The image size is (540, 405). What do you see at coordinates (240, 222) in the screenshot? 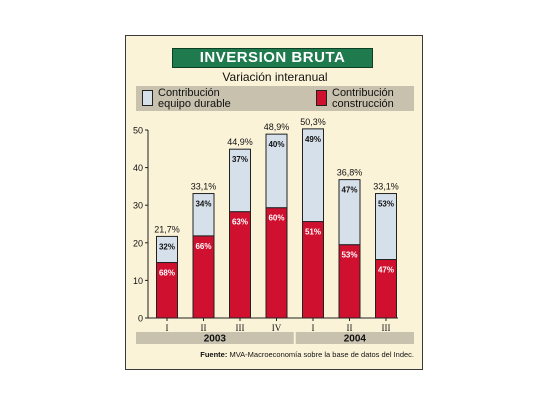
I see `label-construccion: 63%` at bounding box center [240, 222].